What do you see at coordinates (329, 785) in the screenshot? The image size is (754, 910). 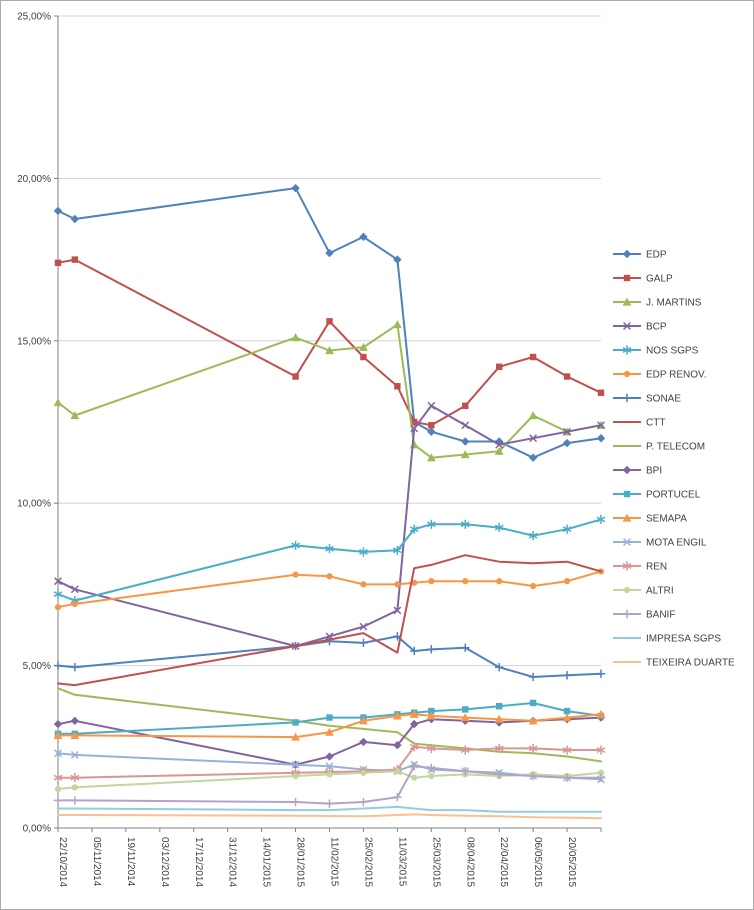 I see `series-banif` at bounding box center [329, 785].